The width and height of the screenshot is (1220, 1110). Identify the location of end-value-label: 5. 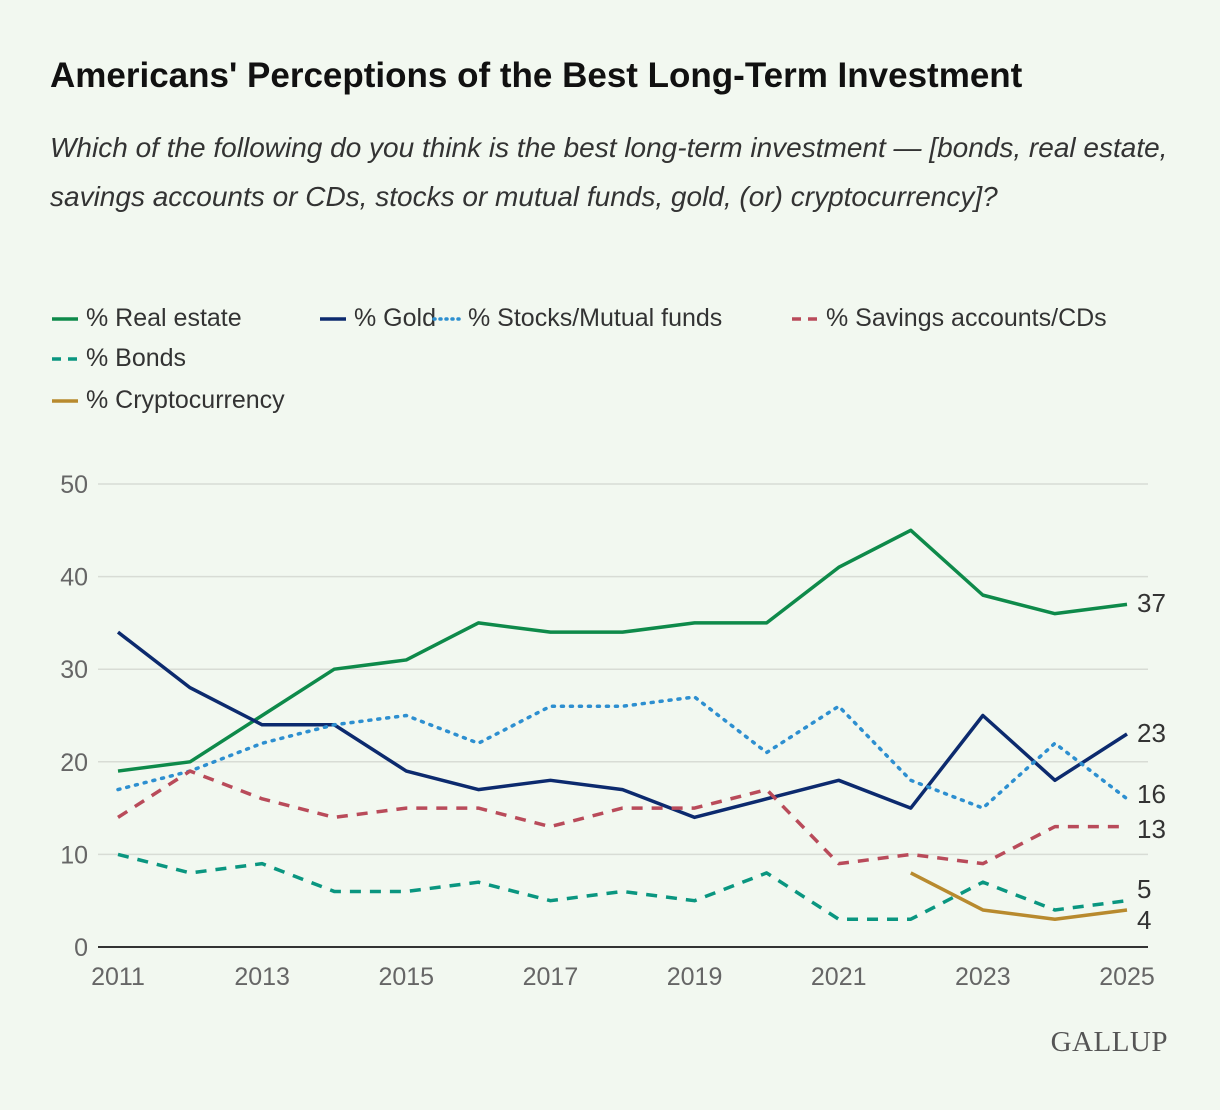
(1144, 889).